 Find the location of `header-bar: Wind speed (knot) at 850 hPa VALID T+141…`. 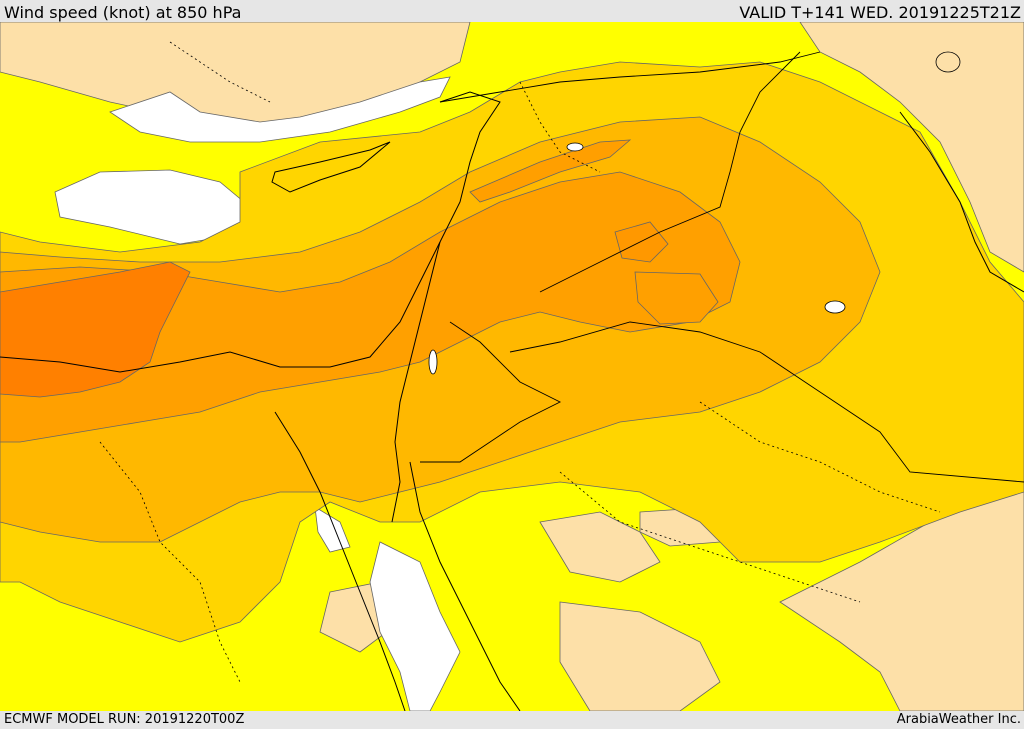

header-bar: Wind speed (knot) at 850 hPa VALID T+141… is located at coordinates (512, 11).